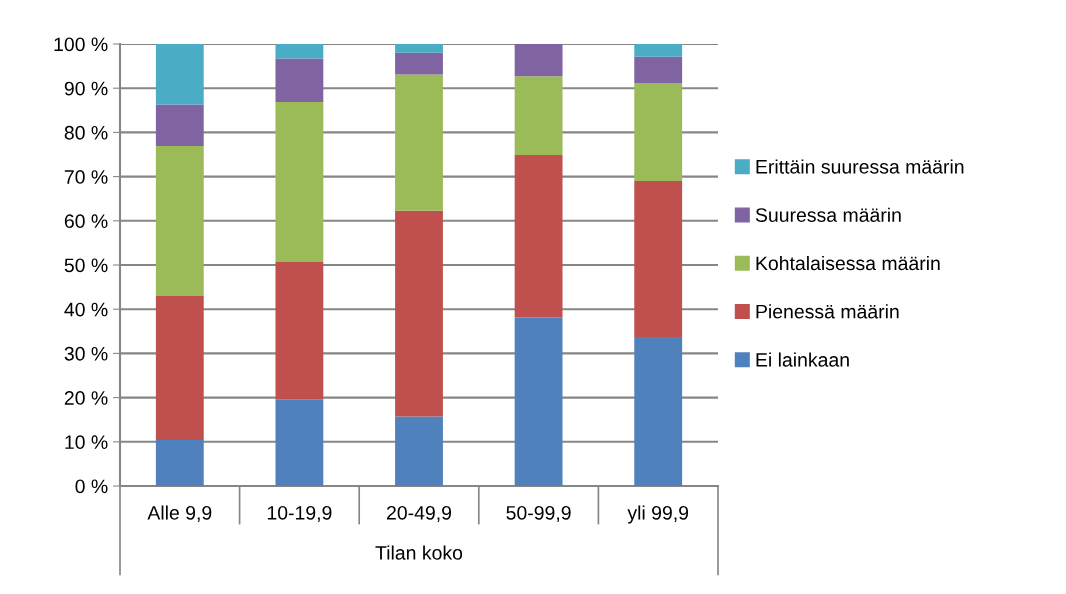  I want to click on y-tick-label: 80 %, so click(86, 132).